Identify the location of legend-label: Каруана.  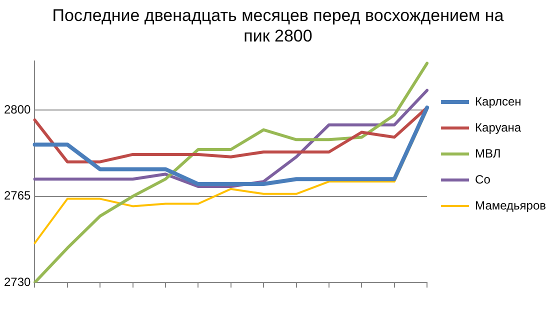
(498, 127).